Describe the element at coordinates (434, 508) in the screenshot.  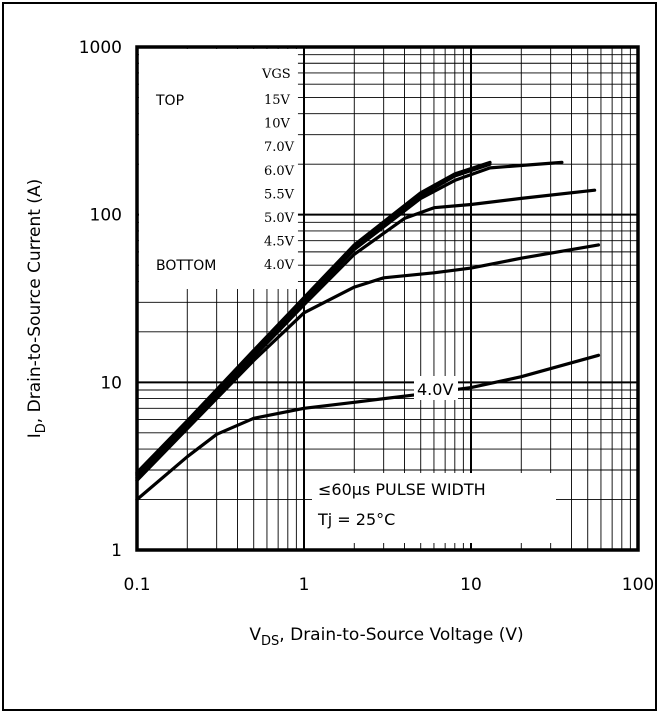
I see `note-background` at that location.